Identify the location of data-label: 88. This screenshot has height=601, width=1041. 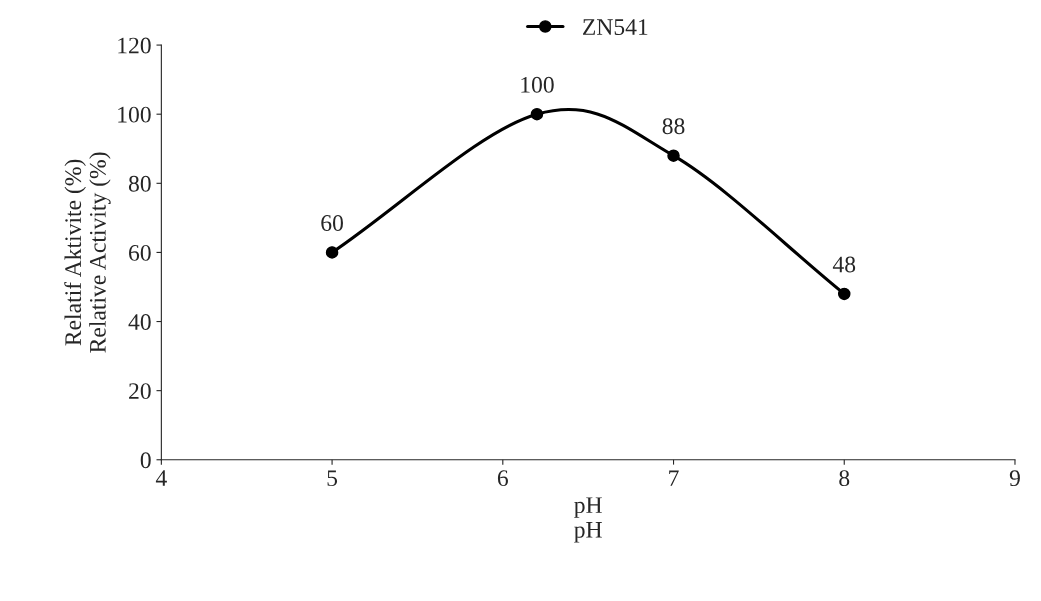
(673, 126).